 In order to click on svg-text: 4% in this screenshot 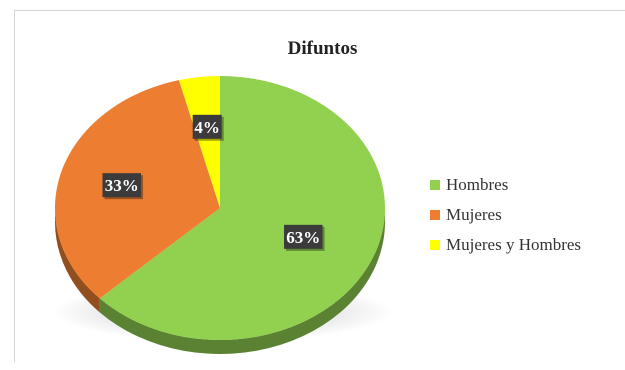, I will do `click(207, 127)`.